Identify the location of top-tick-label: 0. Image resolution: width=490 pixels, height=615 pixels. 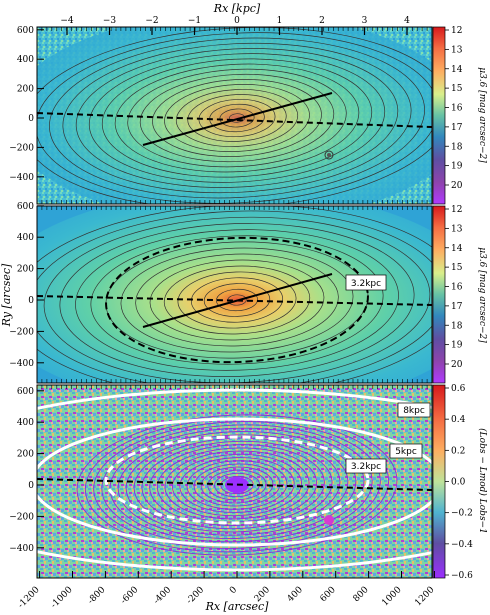
(237, 21).